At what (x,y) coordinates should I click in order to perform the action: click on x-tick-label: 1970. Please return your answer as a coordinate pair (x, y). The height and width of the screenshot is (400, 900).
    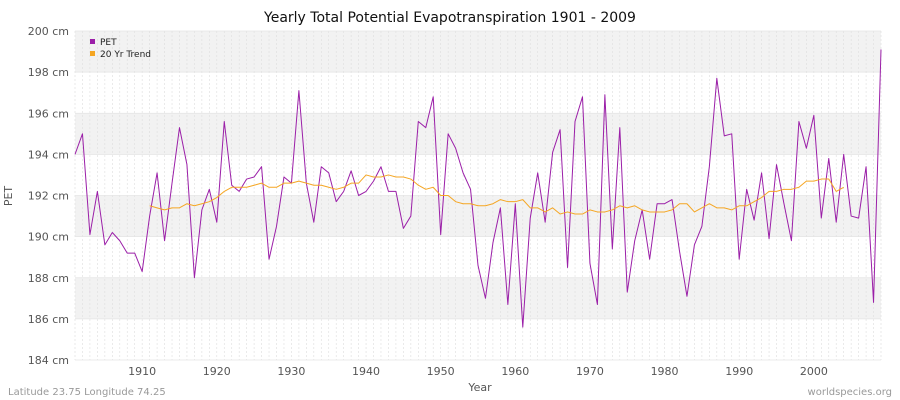
    Looking at the image, I should click on (590, 371).